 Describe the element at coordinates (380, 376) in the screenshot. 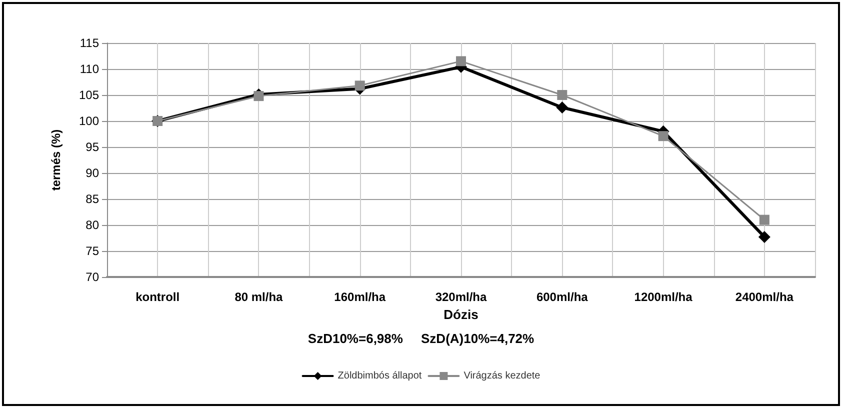

I see `legend-label: Zöldbimbós állapot` at that location.